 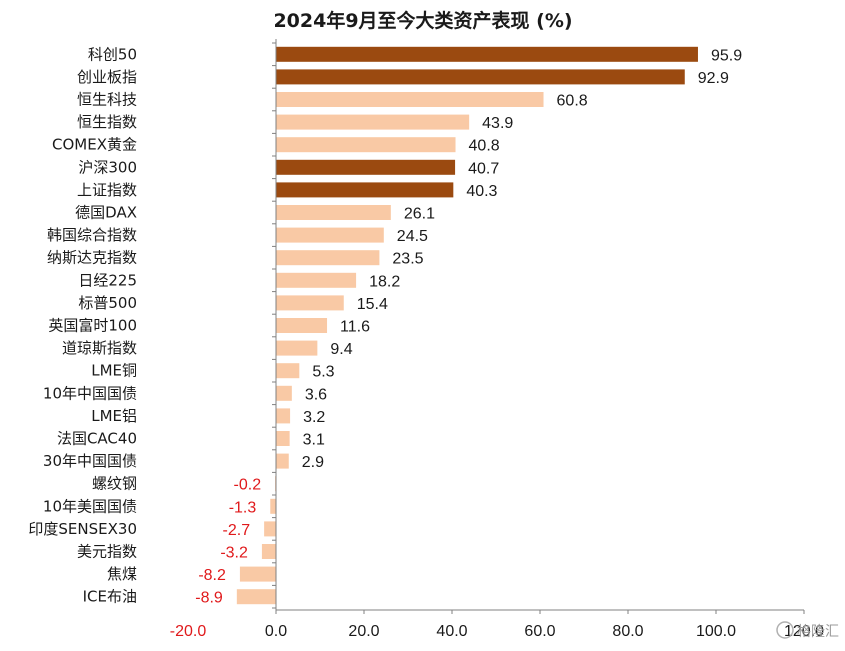 I want to click on value-label: 3.6, so click(x=316, y=394).